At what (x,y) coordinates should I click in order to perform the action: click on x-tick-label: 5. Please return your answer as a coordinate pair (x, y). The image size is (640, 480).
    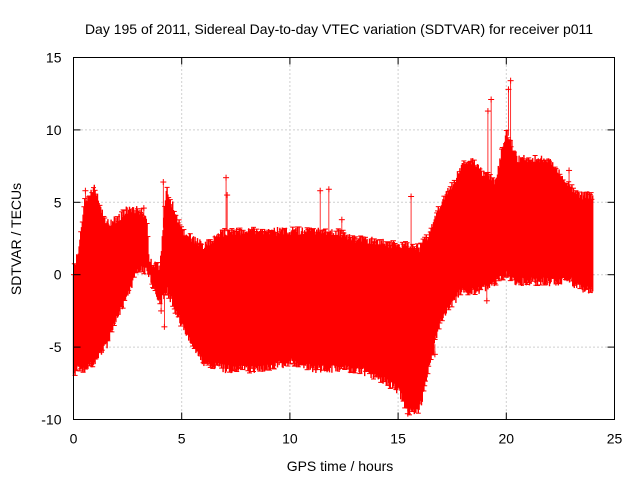
    Looking at the image, I should click on (182, 439).